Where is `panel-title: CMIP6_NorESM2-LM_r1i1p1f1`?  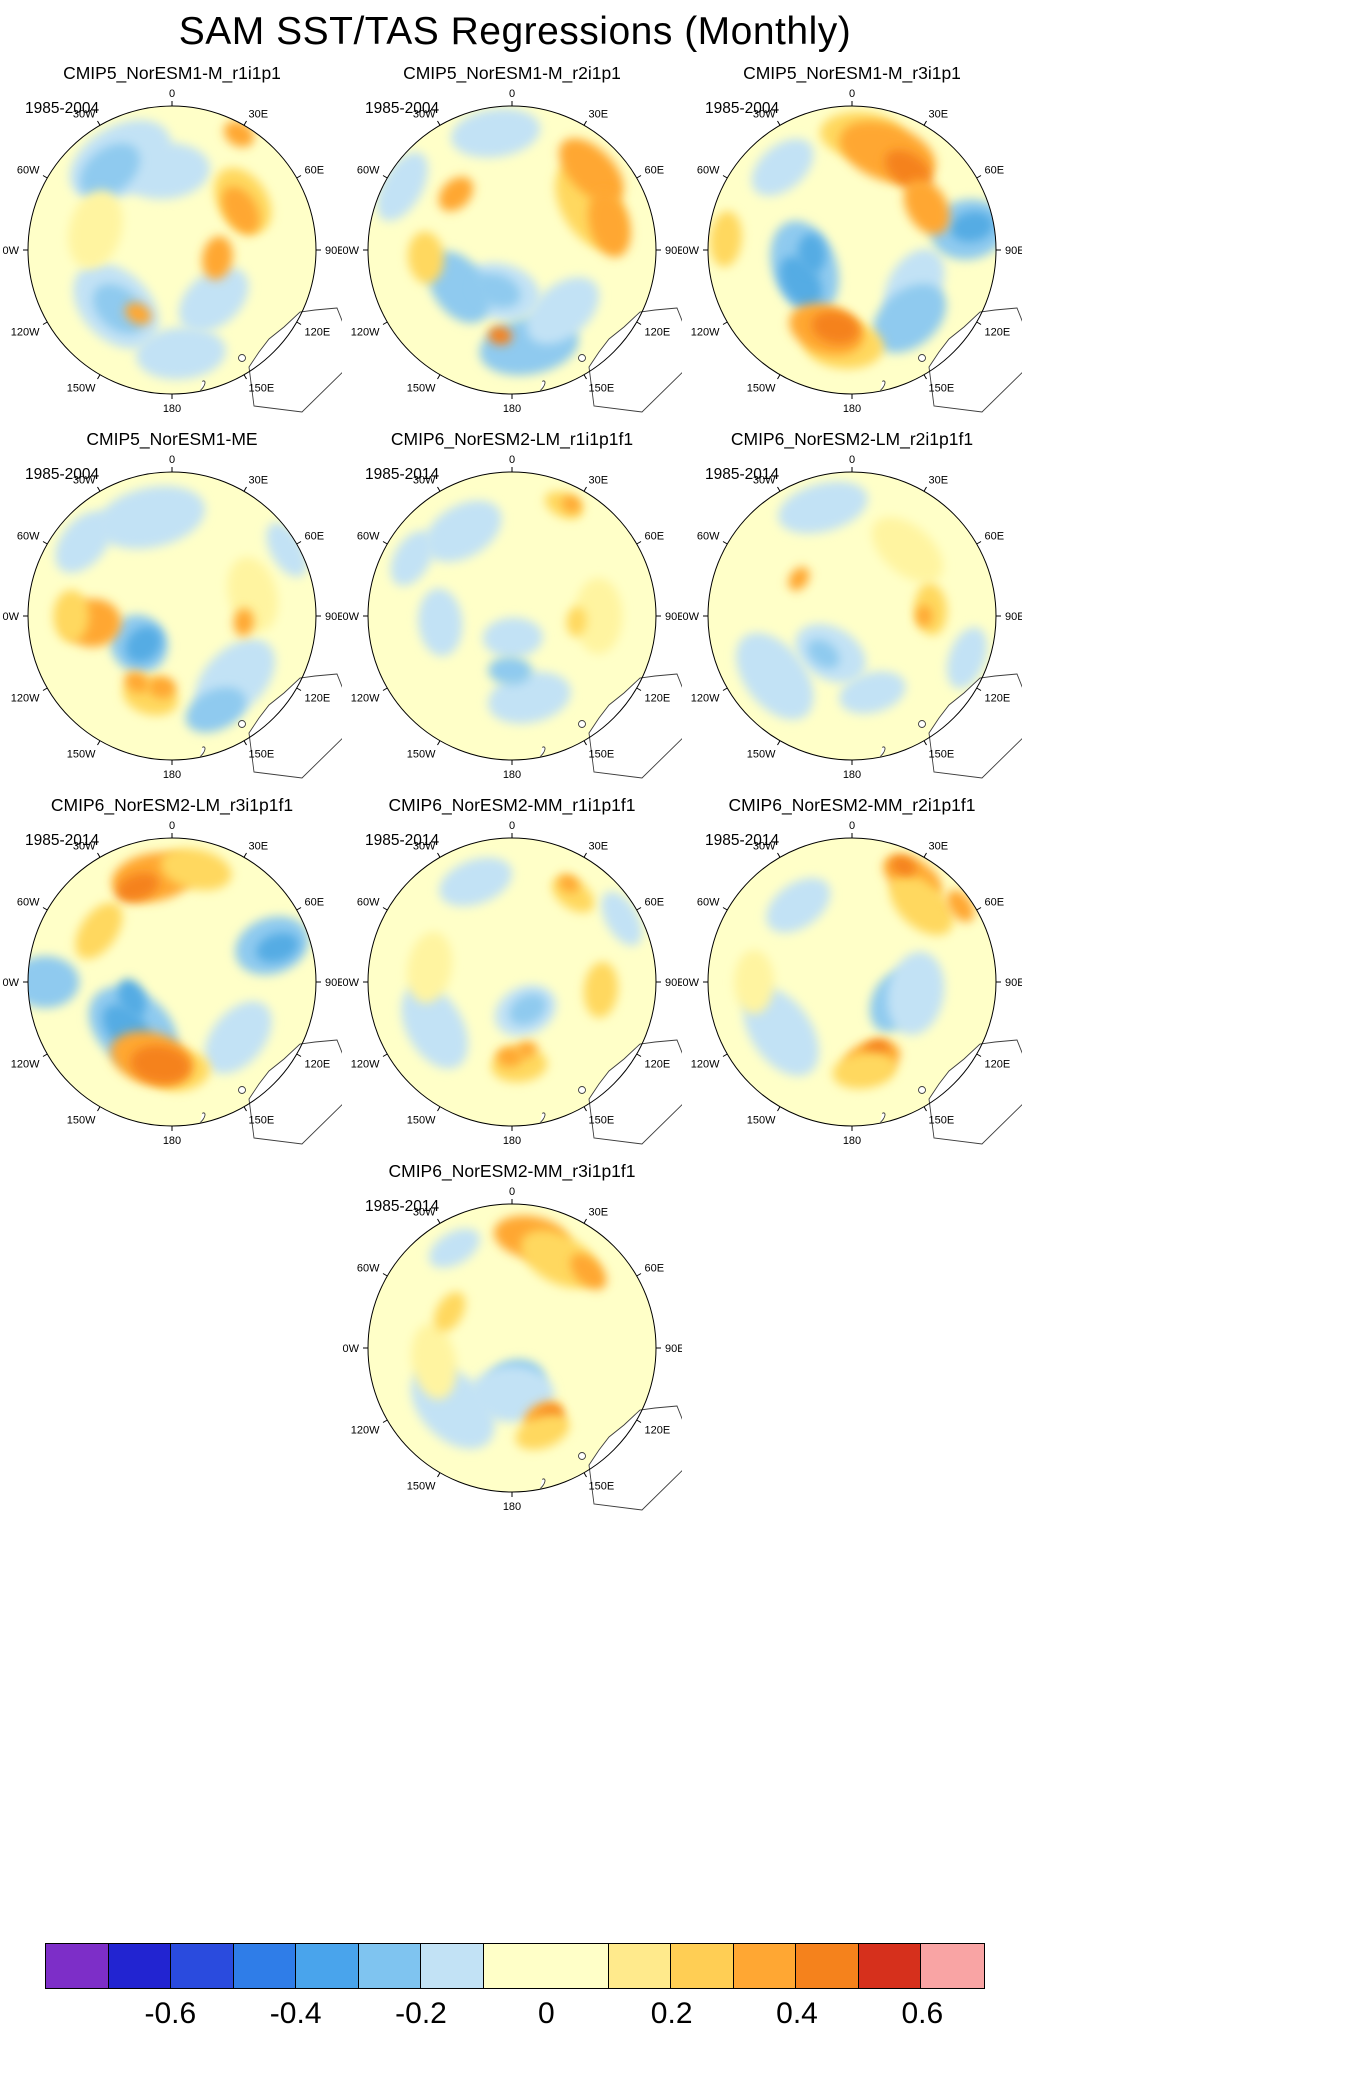 panel-title: CMIP6_NorESM2-LM_r1i1p1f1 is located at coordinates (512, 439).